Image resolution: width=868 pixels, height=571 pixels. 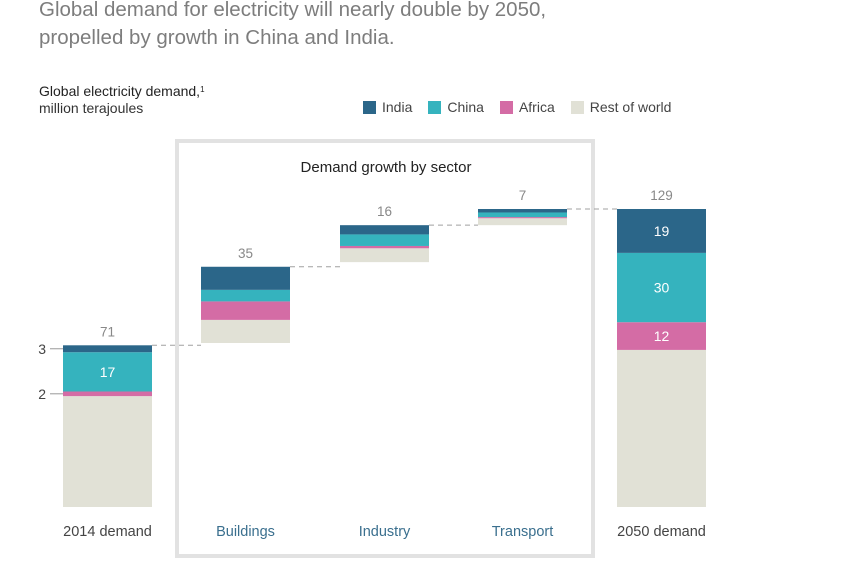 I want to click on y-axis-label: Global electricity demand,, so click(x=120, y=91).